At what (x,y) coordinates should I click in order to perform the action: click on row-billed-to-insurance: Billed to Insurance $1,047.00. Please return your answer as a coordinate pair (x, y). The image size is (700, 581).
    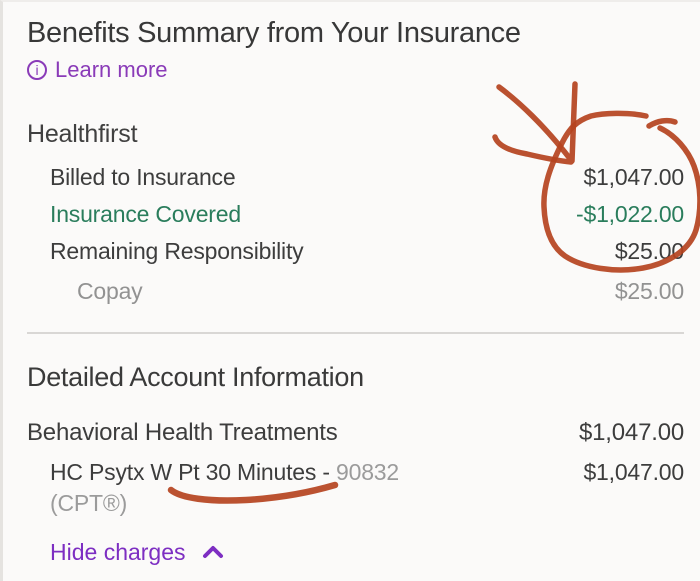
    Looking at the image, I should click on (355, 177).